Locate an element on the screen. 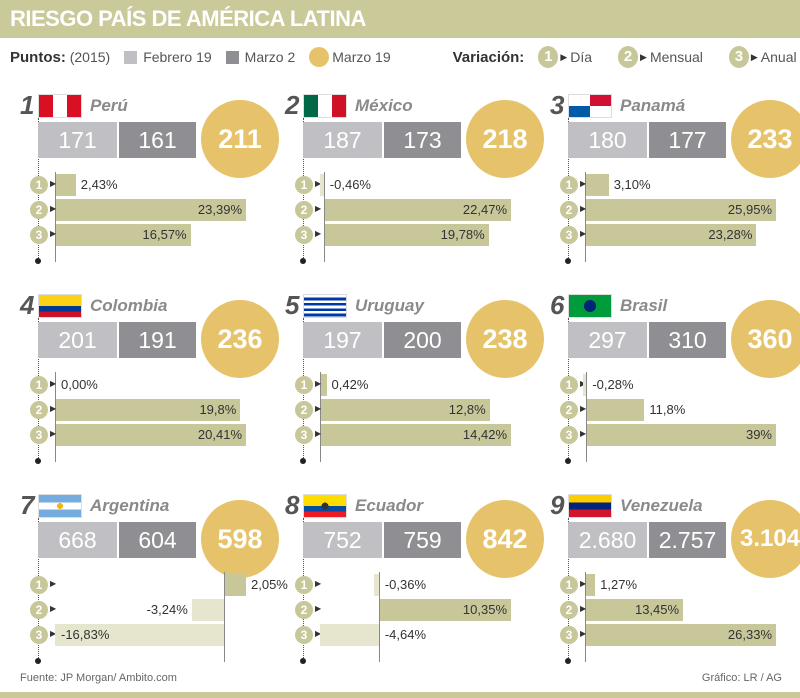  variation-label: 2,43% is located at coordinates (99, 184).